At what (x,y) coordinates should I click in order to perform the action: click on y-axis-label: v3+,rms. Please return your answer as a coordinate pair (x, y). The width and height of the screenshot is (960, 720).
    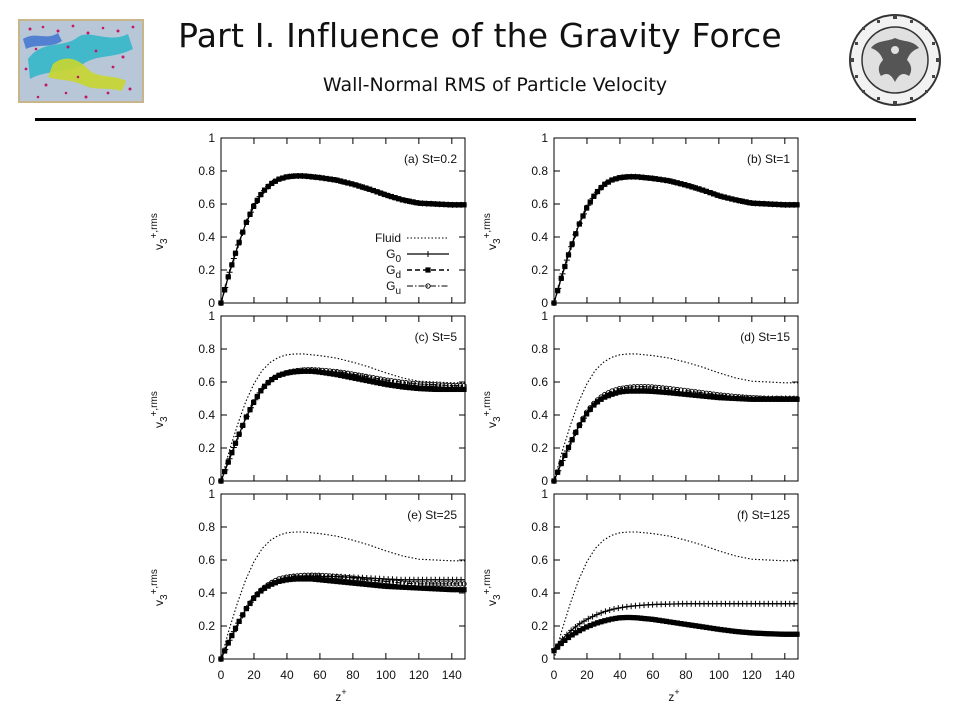
    Looking at the image, I should click on (159, 587).